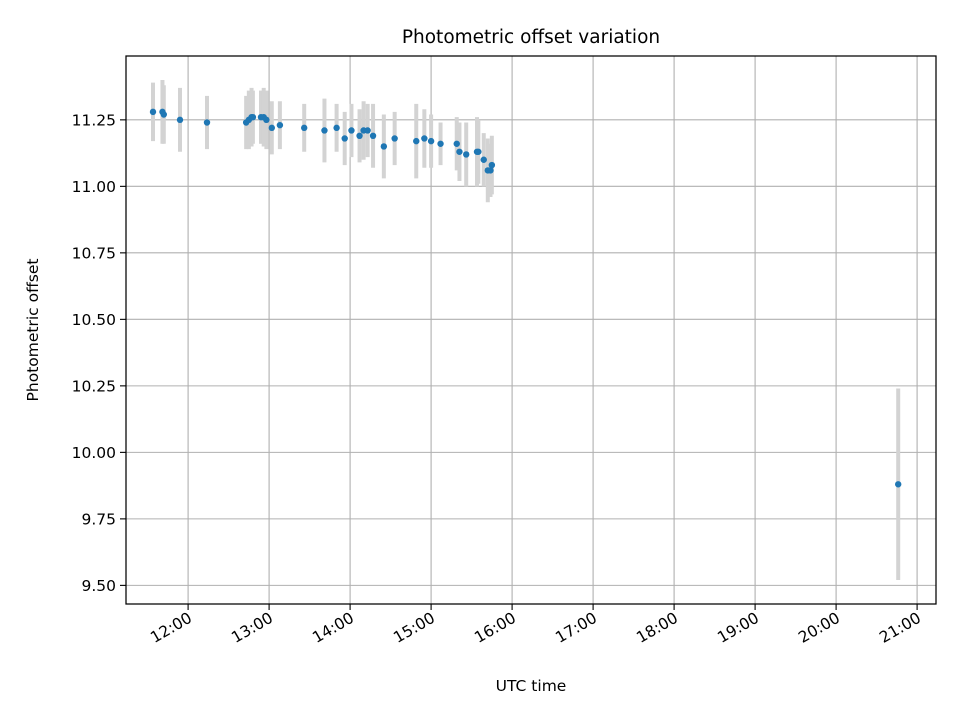 The image size is (960, 720). I want to click on y-tick-label: 11.25, so click(94, 120).